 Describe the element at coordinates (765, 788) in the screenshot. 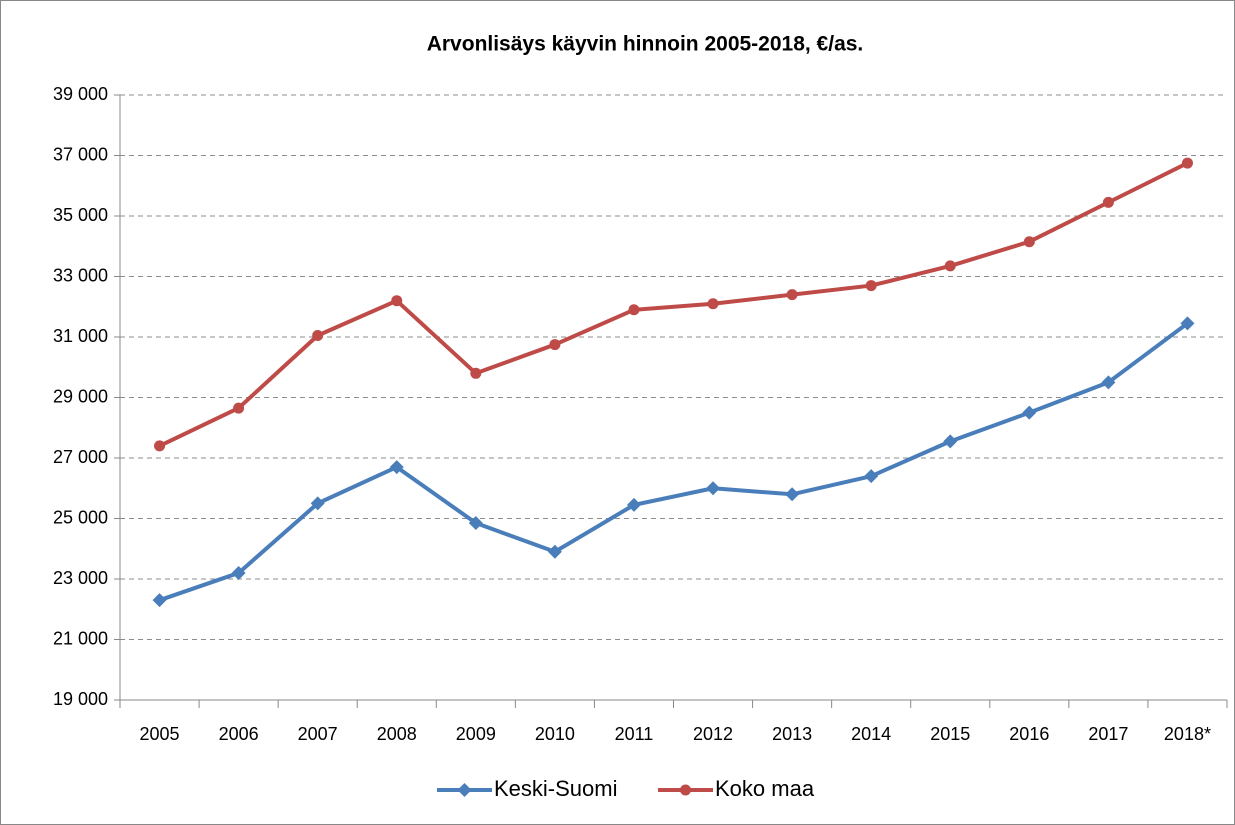

I see `legend-label: Koko maa` at that location.